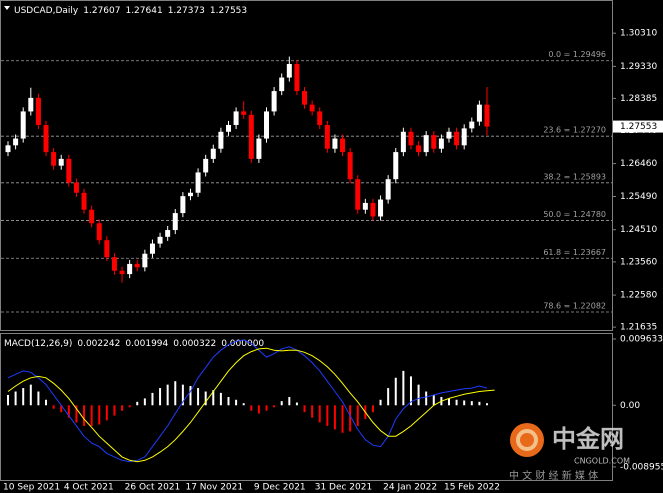 The image size is (663, 493). What do you see at coordinates (574, 305) in the screenshot?
I see `fib-label: 78.6 = 1.22082` at bounding box center [574, 305].